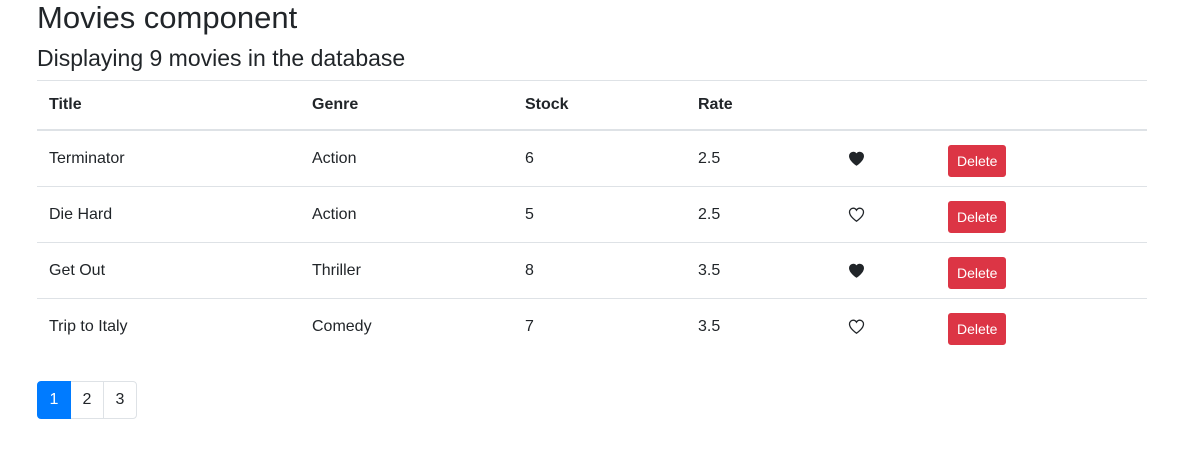  What do you see at coordinates (599, 105) in the screenshot?
I see `column-header-stock: Stock` at bounding box center [599, 105].